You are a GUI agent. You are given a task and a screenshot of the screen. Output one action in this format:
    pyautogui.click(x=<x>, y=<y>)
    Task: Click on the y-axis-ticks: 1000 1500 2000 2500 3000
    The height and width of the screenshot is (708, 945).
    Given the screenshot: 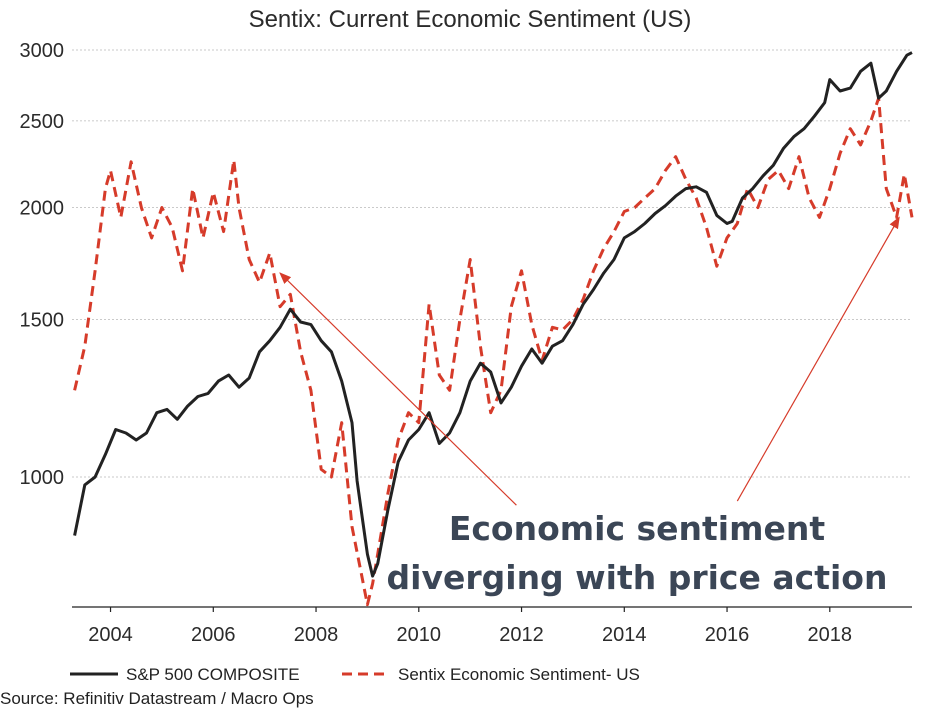 What is the action you would take?
    pyautogui.click(x=42, y=264)
    